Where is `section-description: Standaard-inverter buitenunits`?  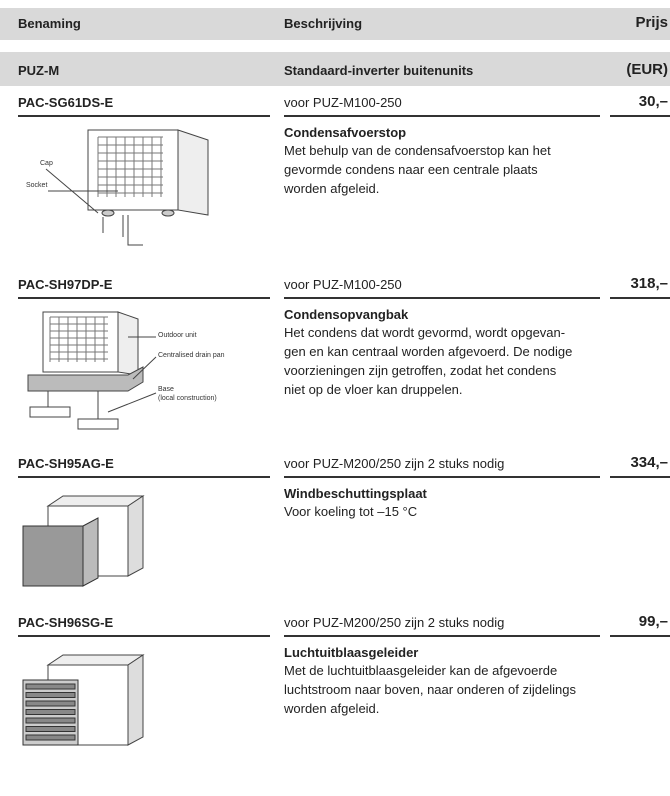
section-description: Standaard-inverter buitenunits is located at coordinates (379, 70).